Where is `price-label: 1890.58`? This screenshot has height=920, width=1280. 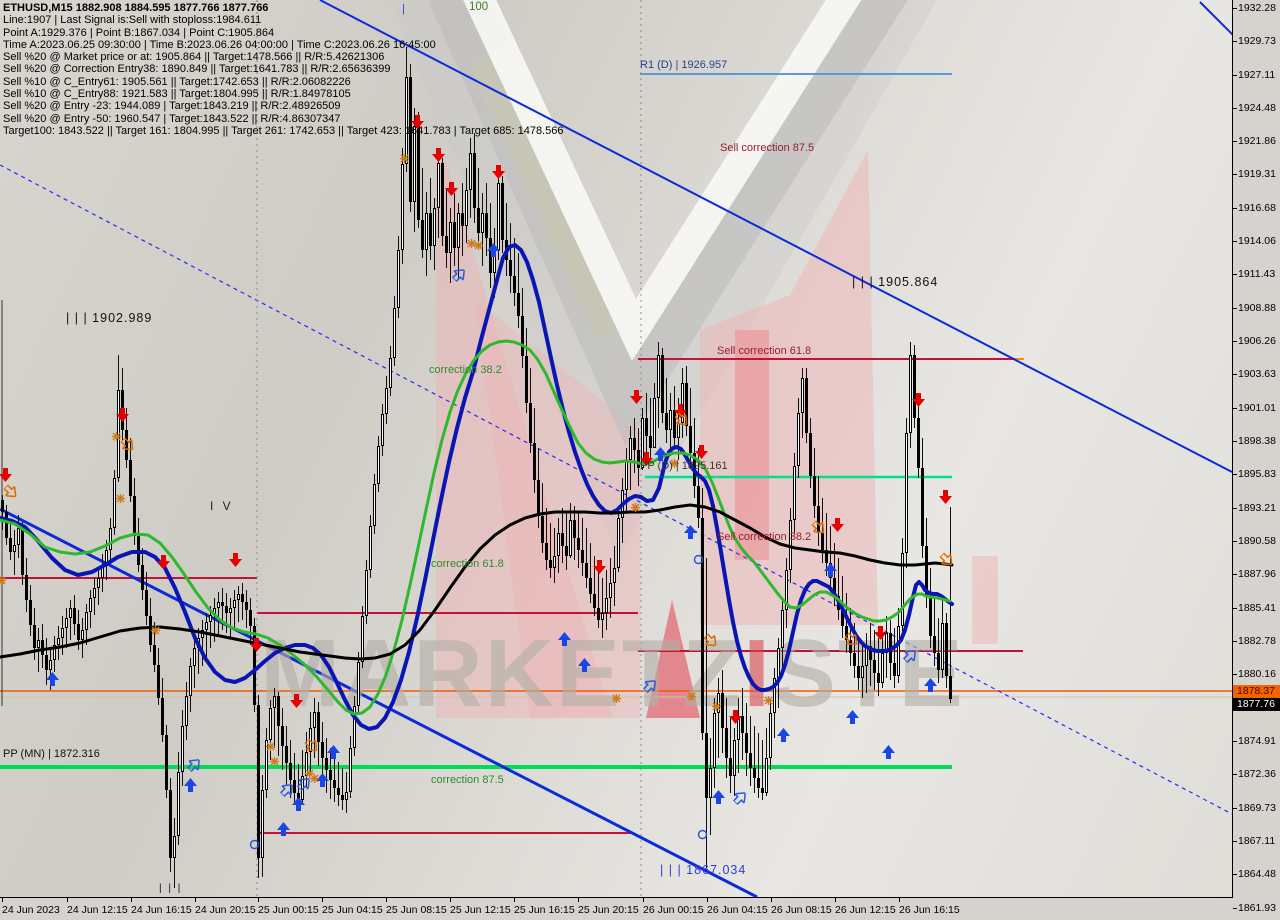
price-label: 1890.58 is located at coordinates (1257, 541).